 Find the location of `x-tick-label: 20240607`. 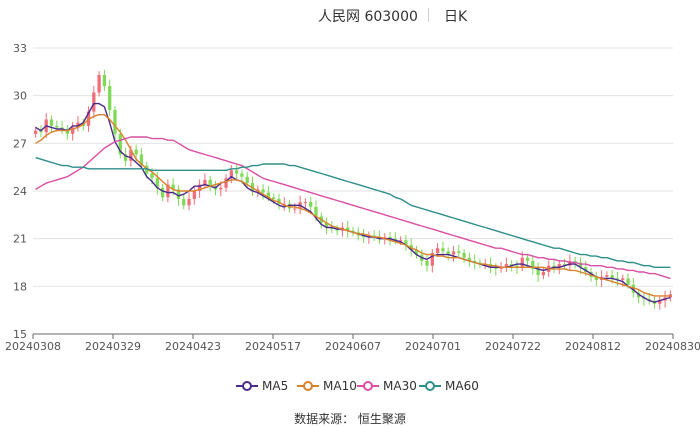

x-tick-label: 20240607 is located at coordinates (353, 346).